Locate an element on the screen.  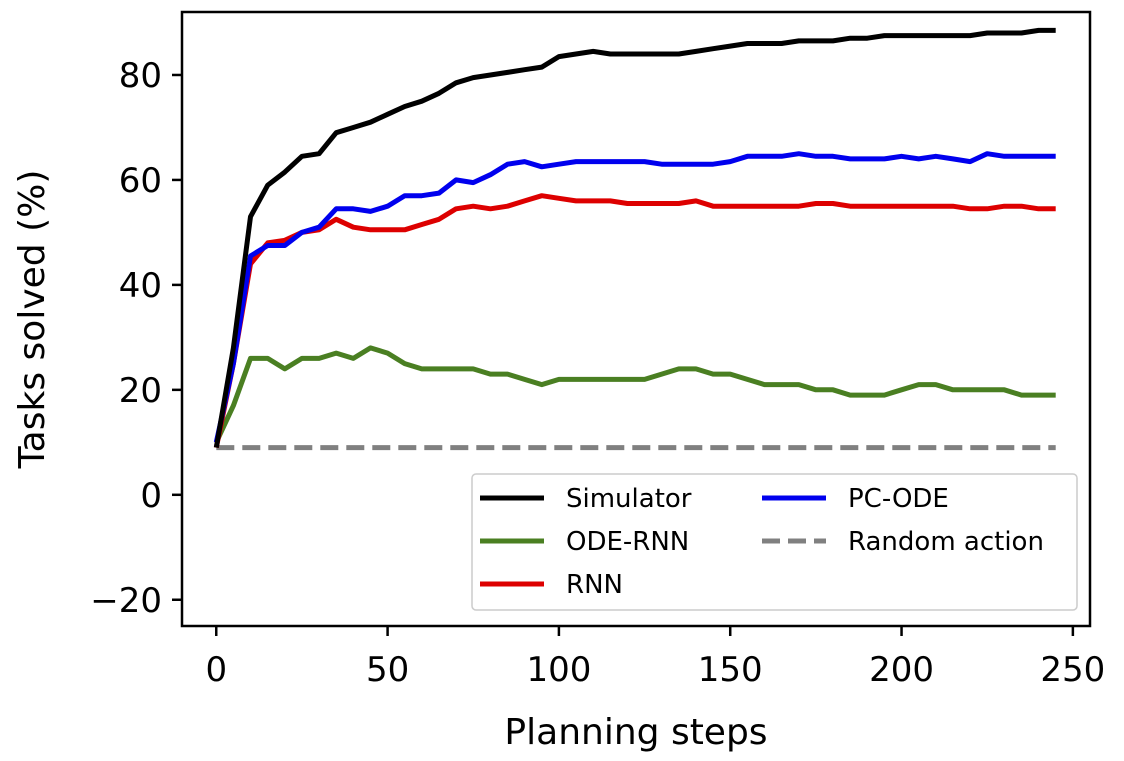
x-tick-label: 250 is located at coordinates (1072, 670).